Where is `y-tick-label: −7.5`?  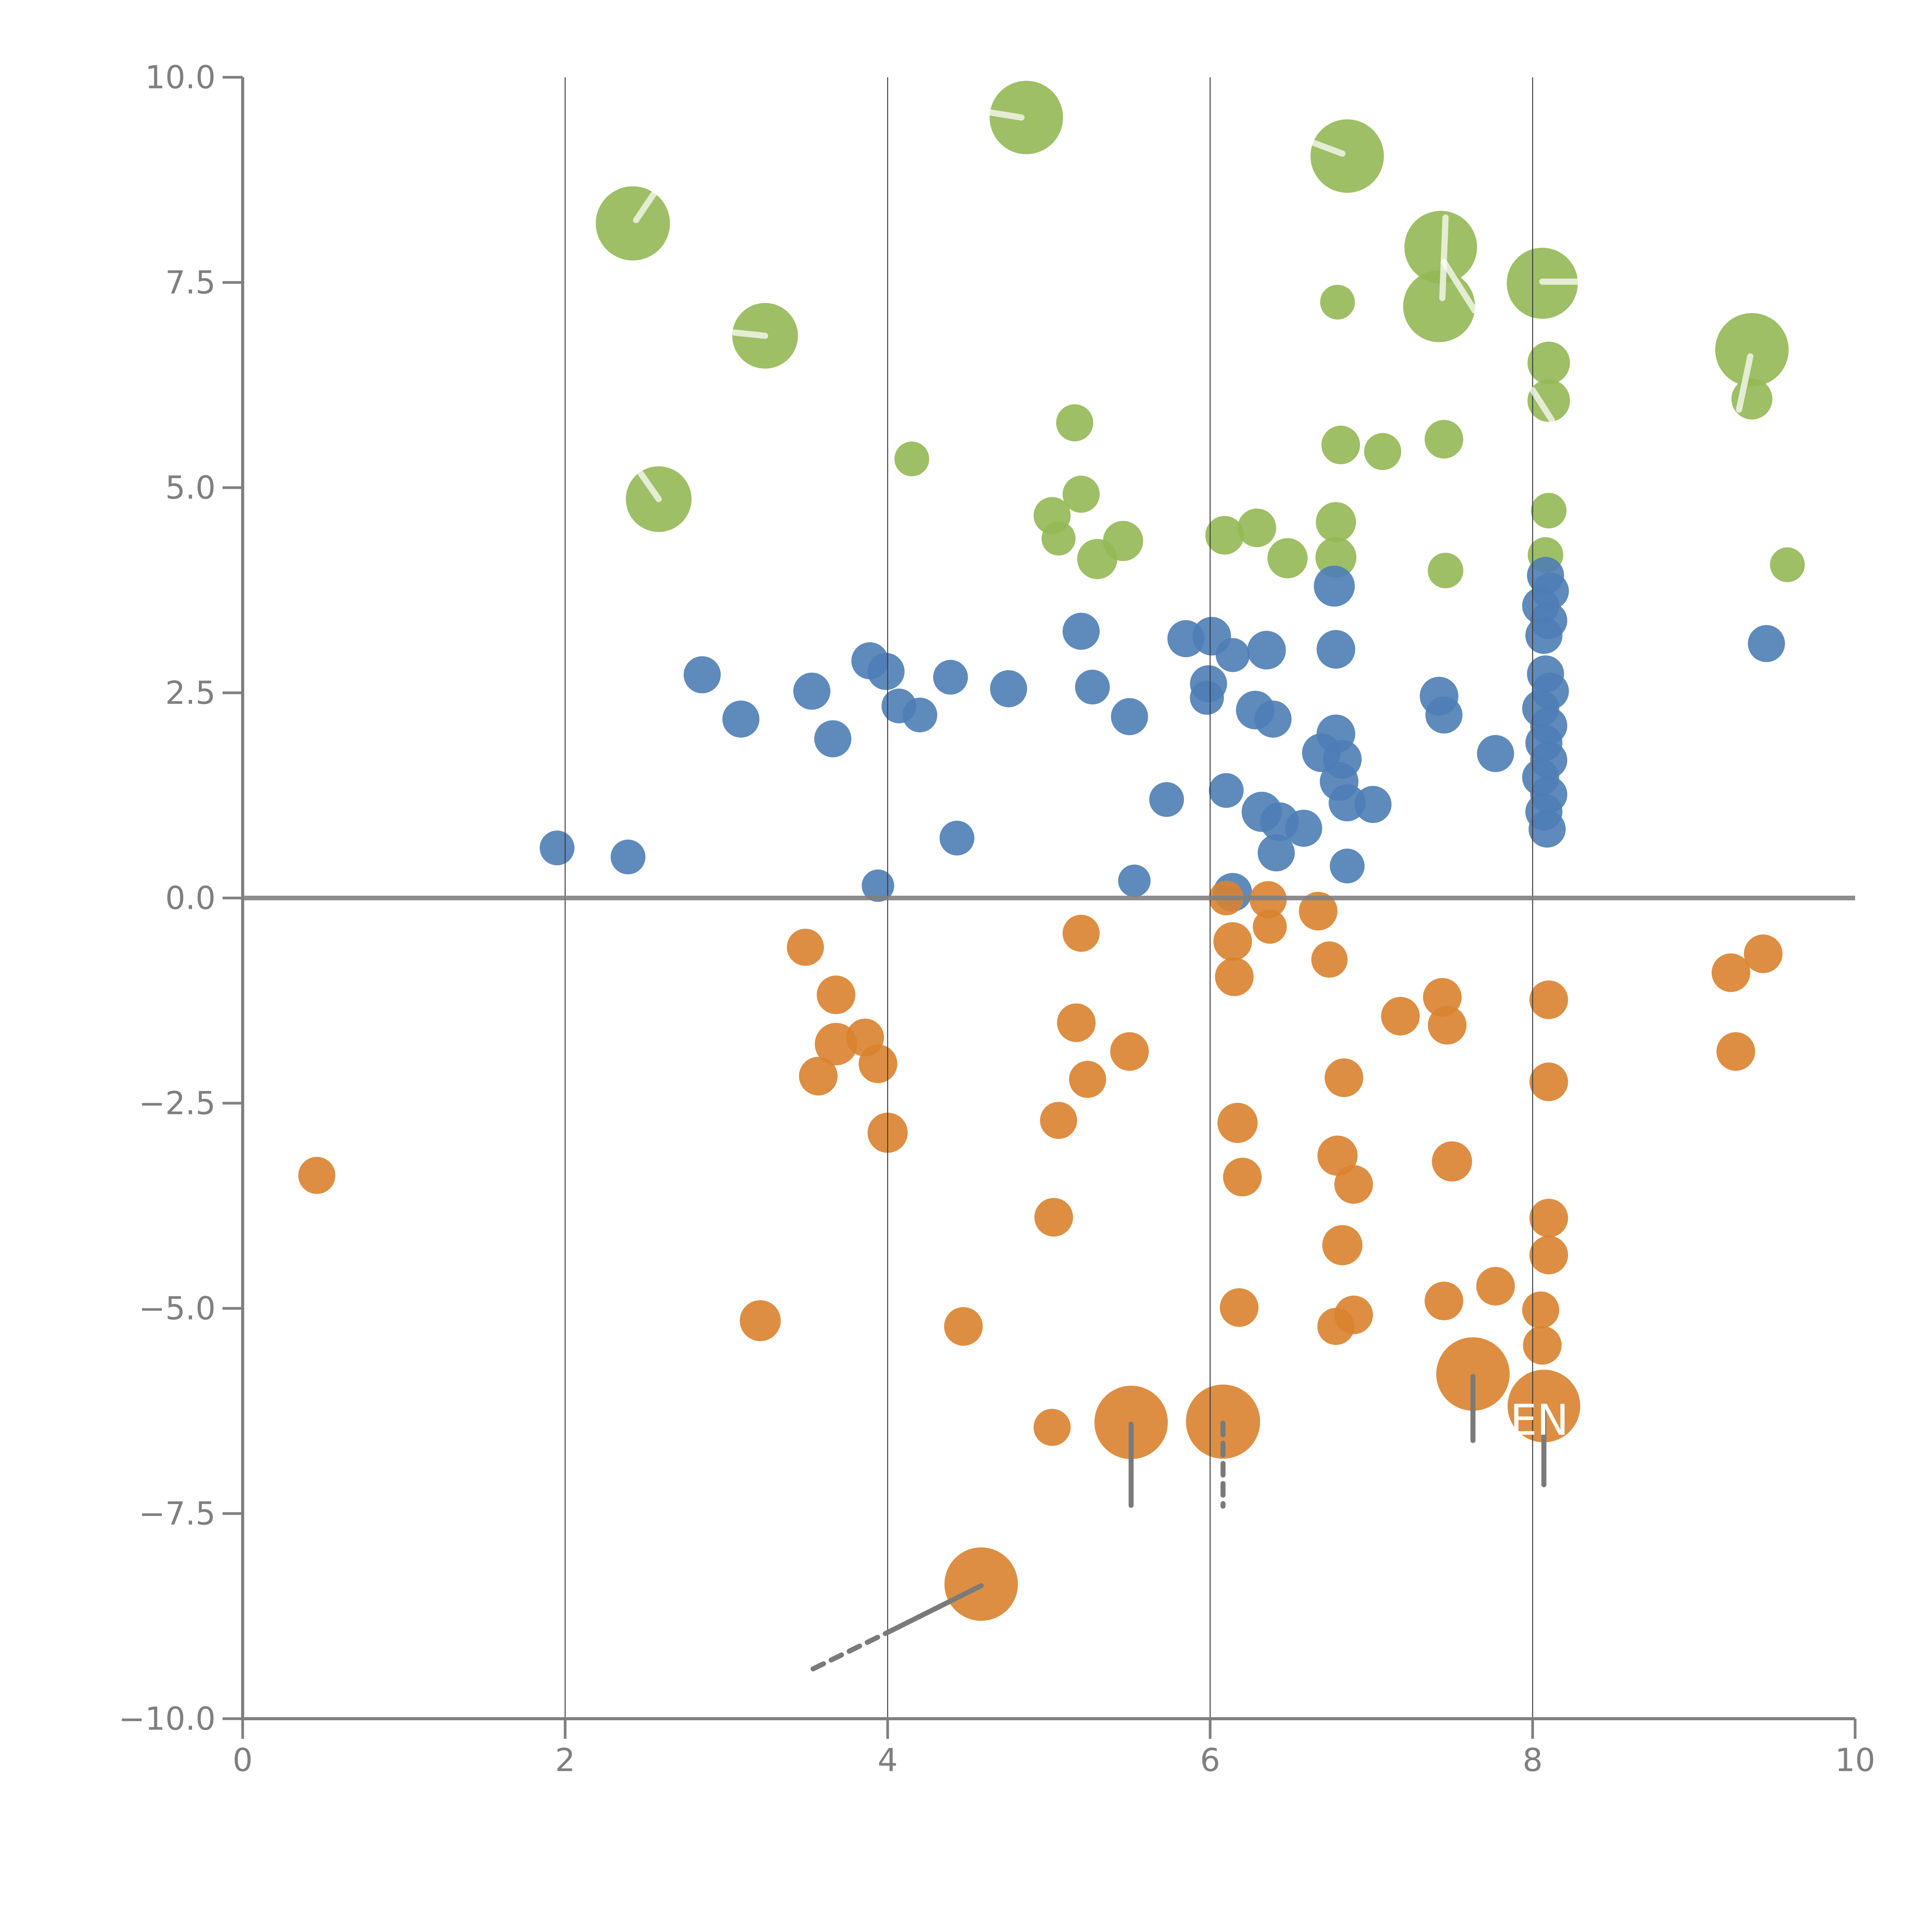 y-tick-label: −7.5 is located at coordinates (177, 1514).